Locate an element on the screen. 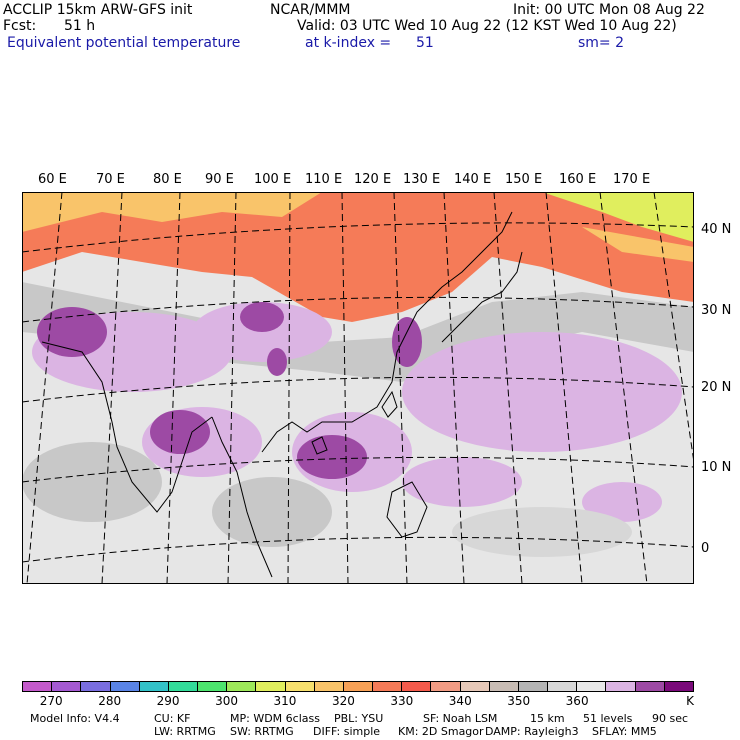  coast-china is located at coordinates (344, 377).